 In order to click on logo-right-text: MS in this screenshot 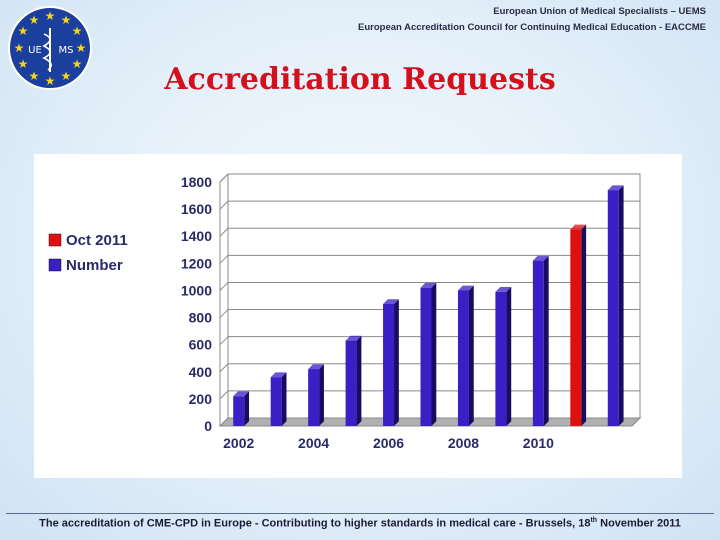, I will do `click(66, 50)`.